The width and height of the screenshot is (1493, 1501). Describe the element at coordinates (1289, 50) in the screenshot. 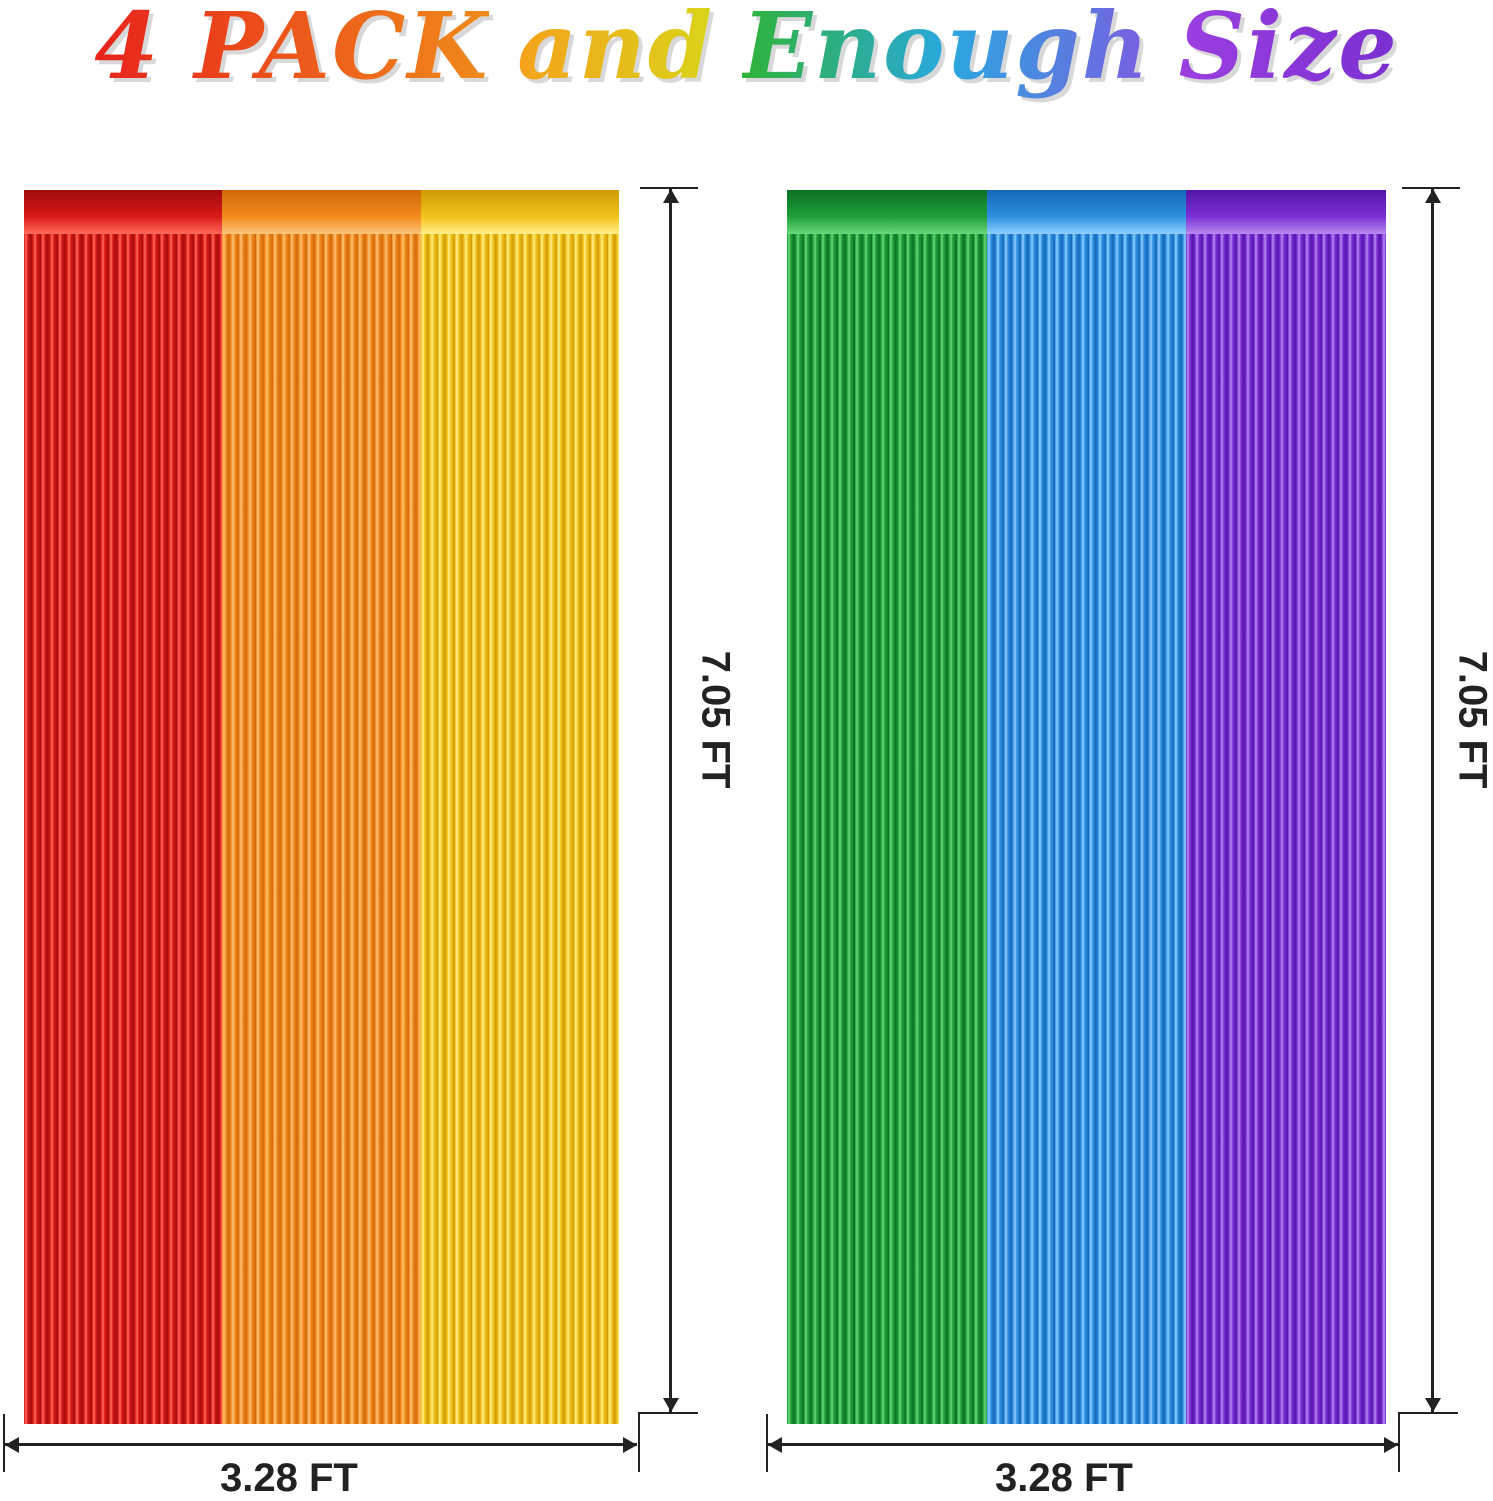

I see `headline-word-4: Size` at that location.